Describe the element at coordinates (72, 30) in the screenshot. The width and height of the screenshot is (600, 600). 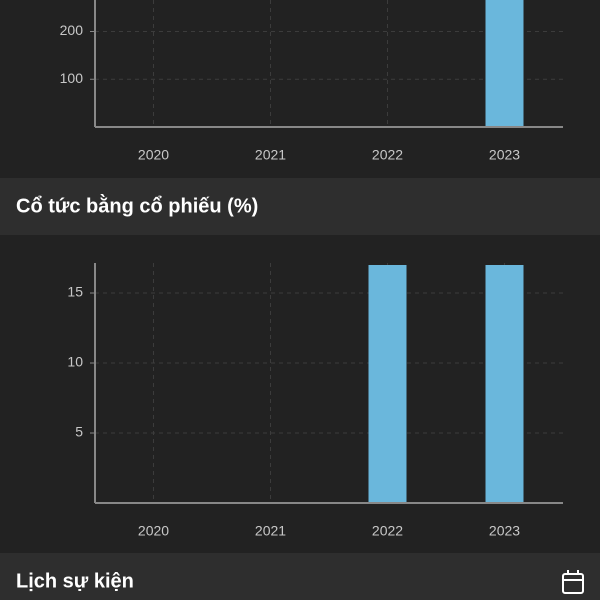
I see `y-tick-label: 200` at that location.